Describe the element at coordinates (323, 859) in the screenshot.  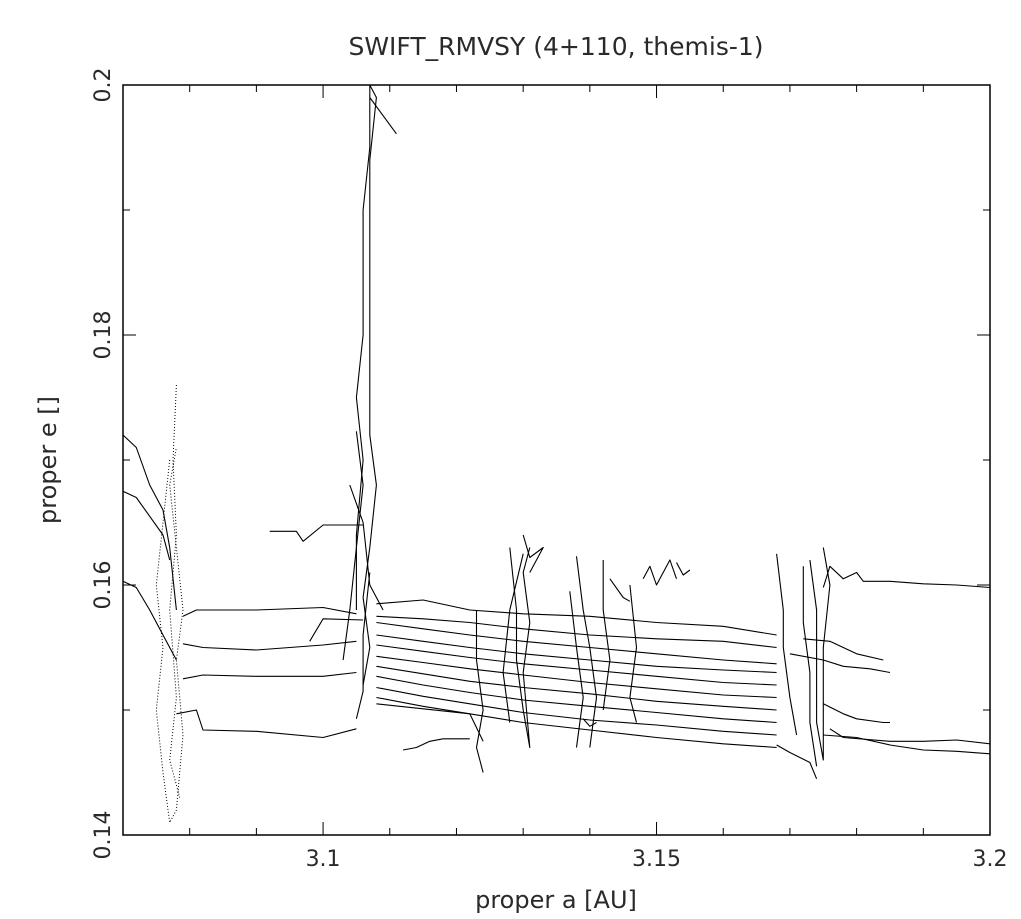
I see `x-tick-label: 3.1` at that location.